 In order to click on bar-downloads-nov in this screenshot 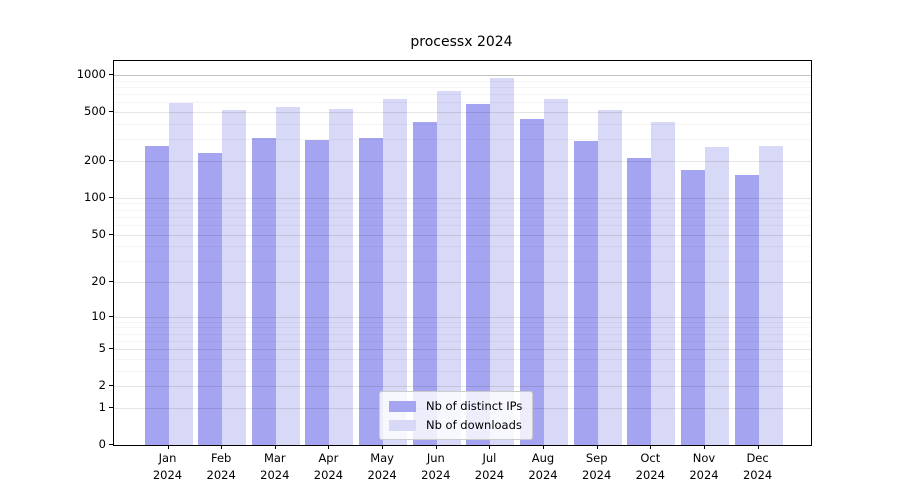, I will do `click(717, 295)`.